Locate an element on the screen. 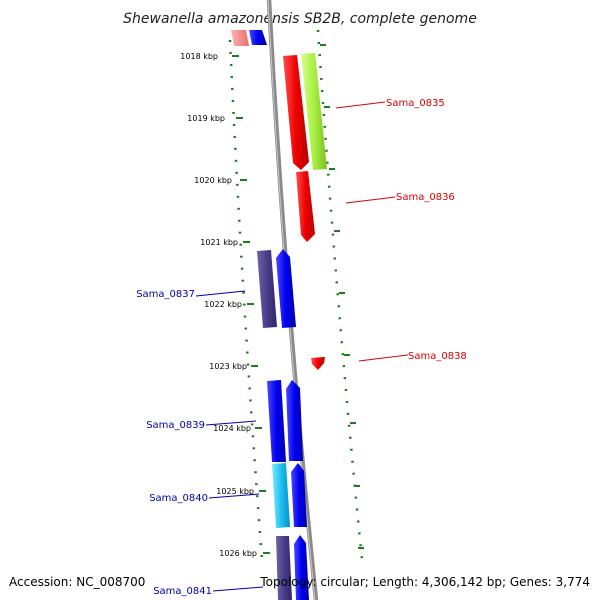 Image resolution: width=600 pixels, height=600 pixels. gene-sama-0840-b is located at coordinates (299, 495).